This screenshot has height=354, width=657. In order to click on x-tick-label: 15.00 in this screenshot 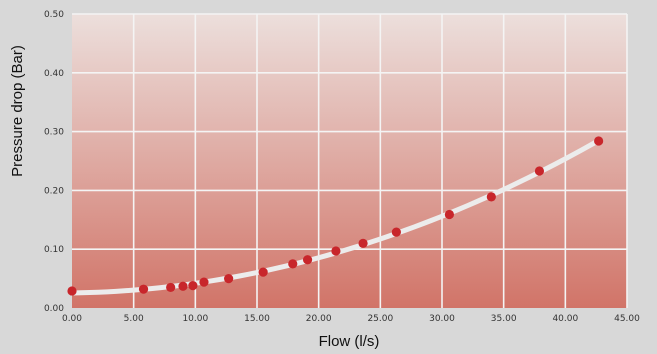, I will do `click(257, 319)`.